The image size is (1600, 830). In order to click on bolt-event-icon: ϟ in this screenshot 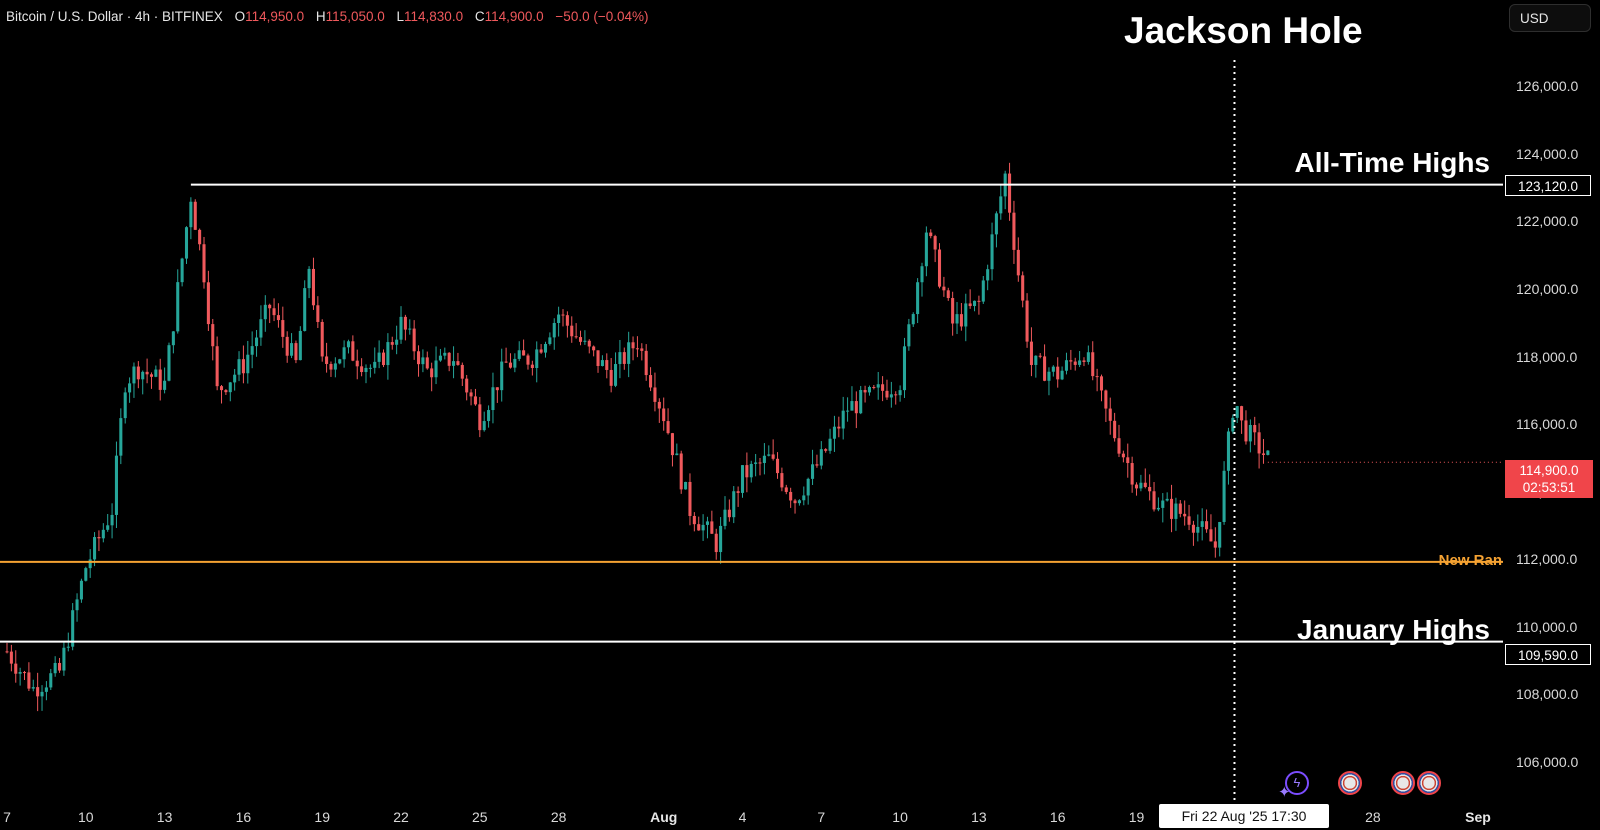, I will do `click(1297, 783)`.